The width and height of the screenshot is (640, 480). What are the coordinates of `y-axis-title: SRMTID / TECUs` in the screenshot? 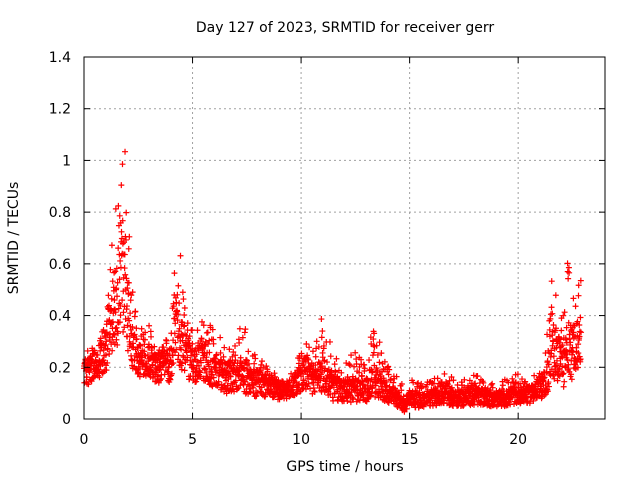 It's located at (14, 238).